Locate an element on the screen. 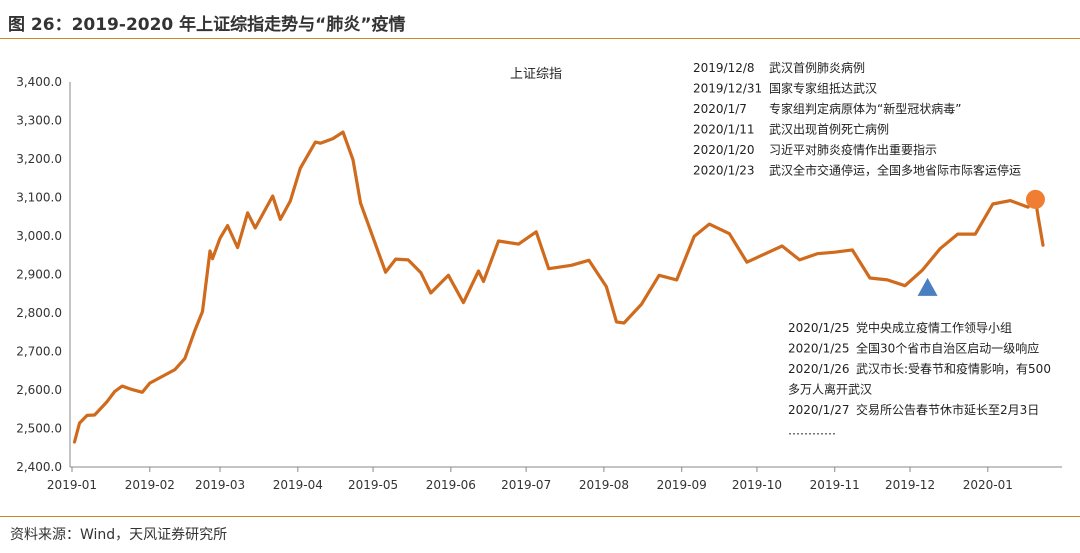 This screenshot has width=1080, height=553. x-tick-label: 2019-02 is located at coordinates (150, 485).